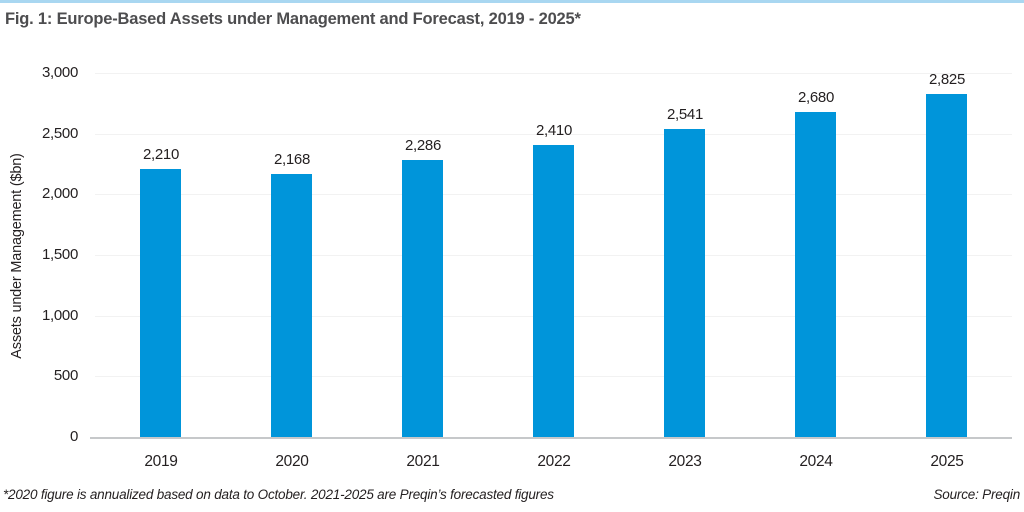 This screenshot has width=1024, height=512. What do you see at coordinates (59, 254) in the screenshot?
I see `y-tick-label: 1,500` at bounding box center [59, 254].